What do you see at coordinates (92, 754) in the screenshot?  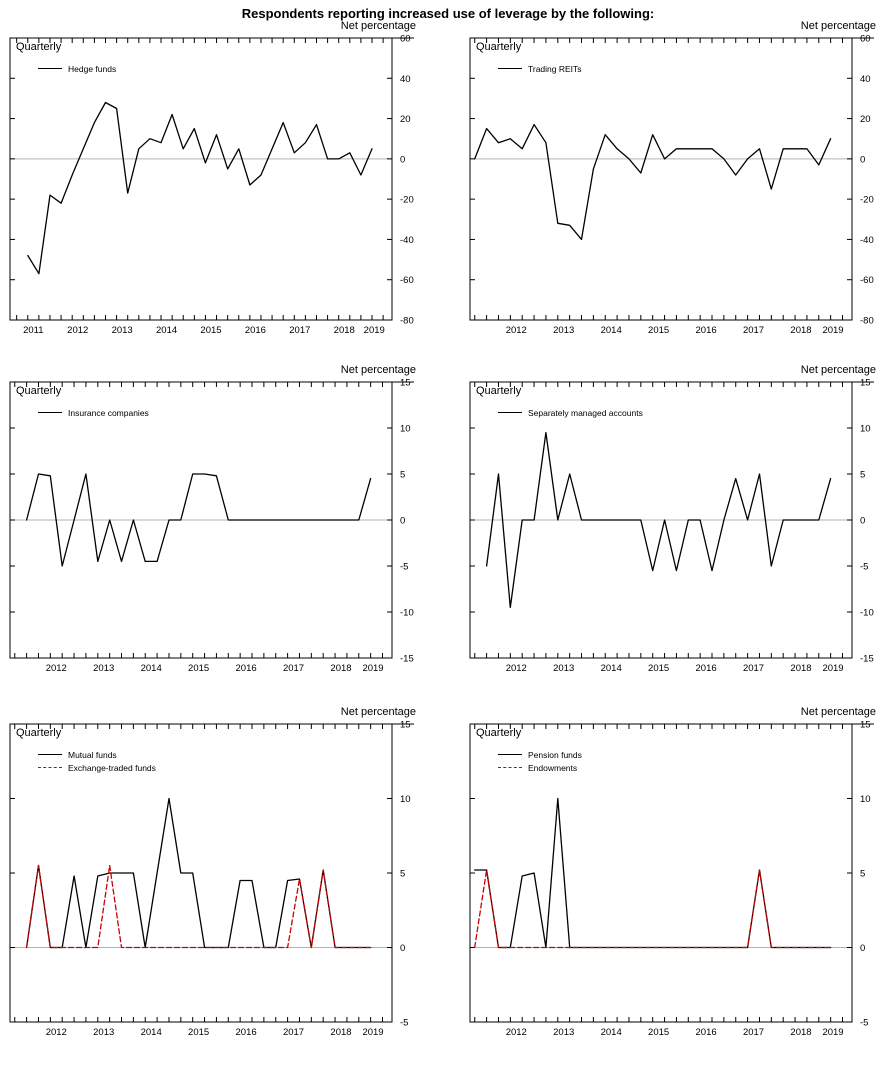 I see `legend-label: Mutual funds` at bounding box center [92, 754].